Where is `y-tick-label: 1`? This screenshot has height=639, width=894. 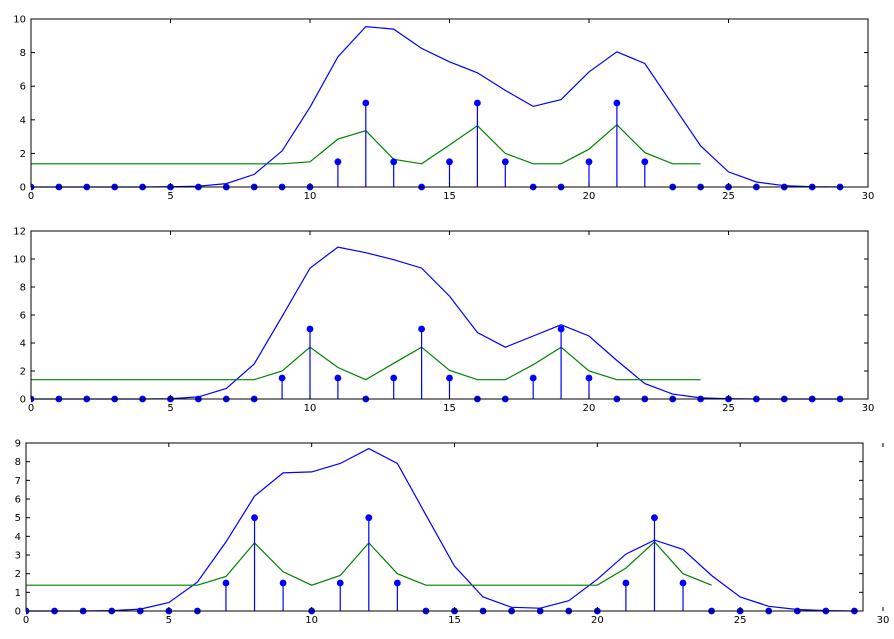 y-tick-label: 1 is located at coordinates (18, 593).